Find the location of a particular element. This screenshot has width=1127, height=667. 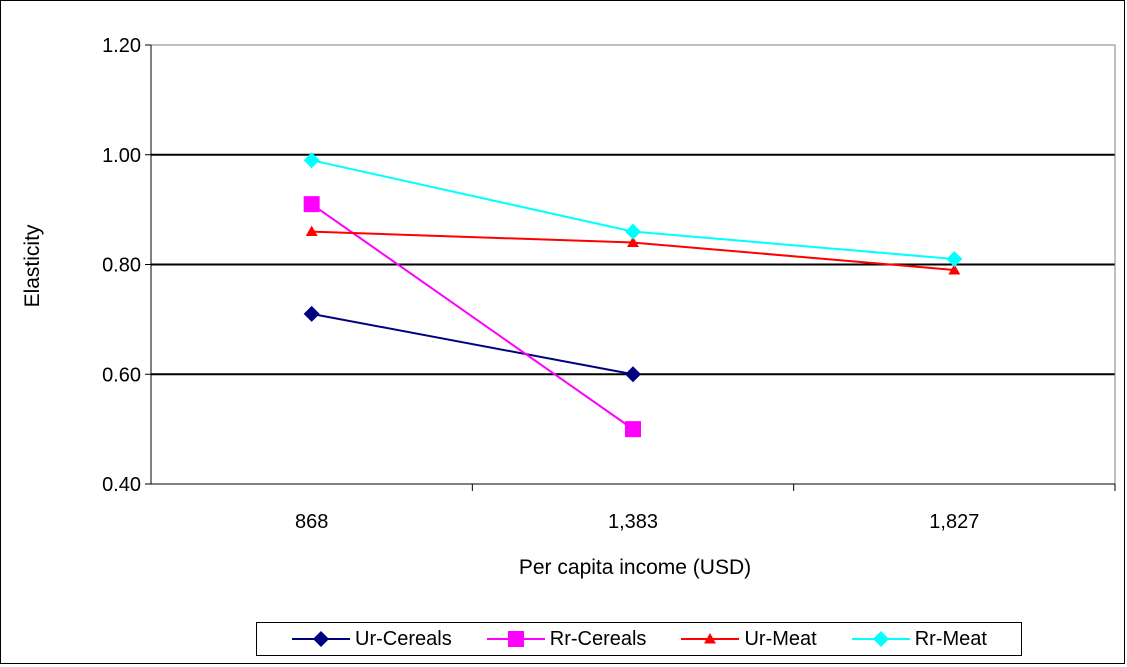

x-tick-label: 868 is located at coordinates (311, 522).